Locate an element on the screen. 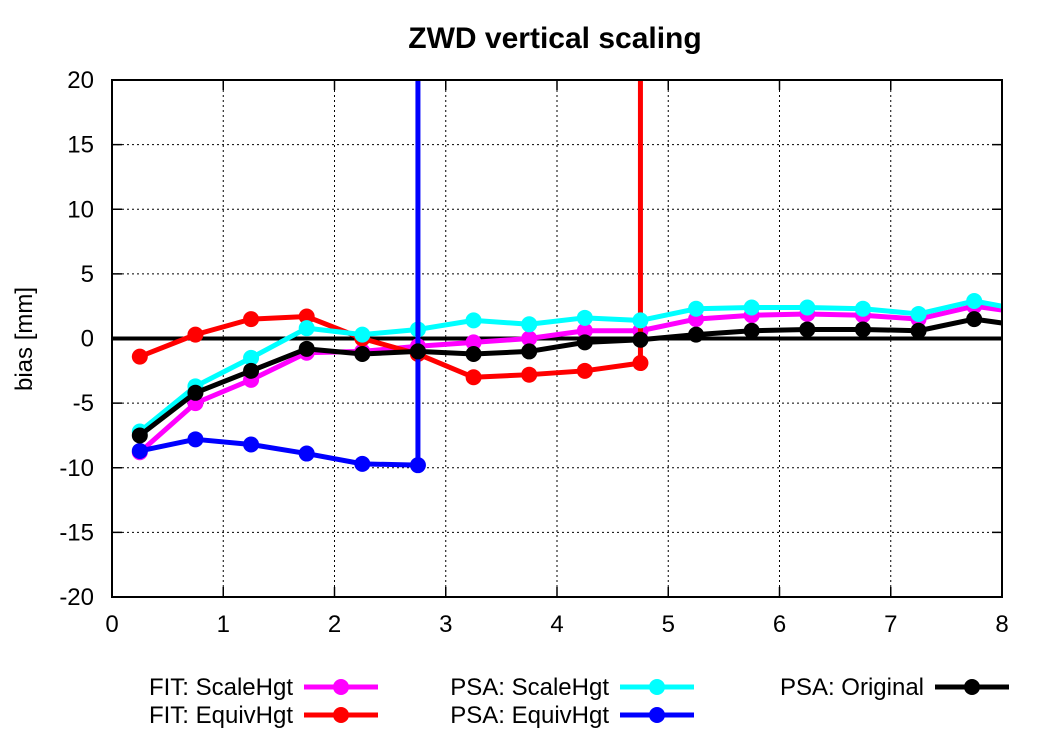 The height and width of the screenshot is (733, 1050). x-tick-label: 6 is located at coordinates (779, 624).